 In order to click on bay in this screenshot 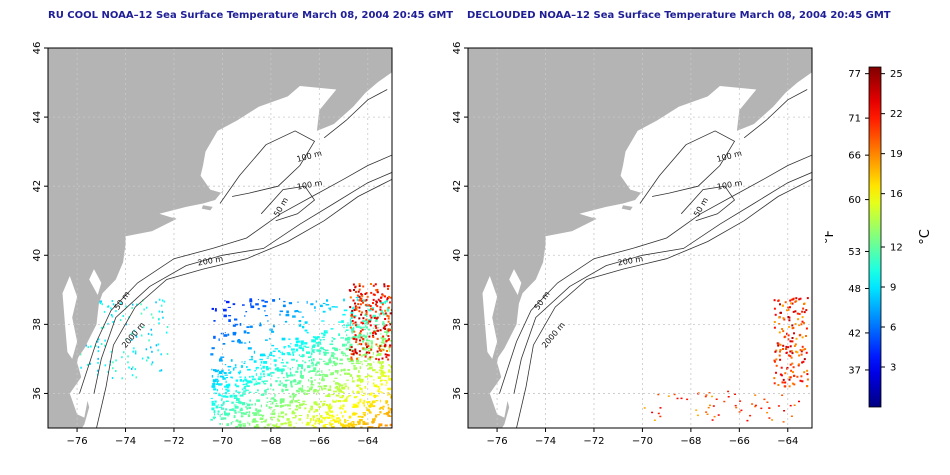, I will do `click(500, 397)`.